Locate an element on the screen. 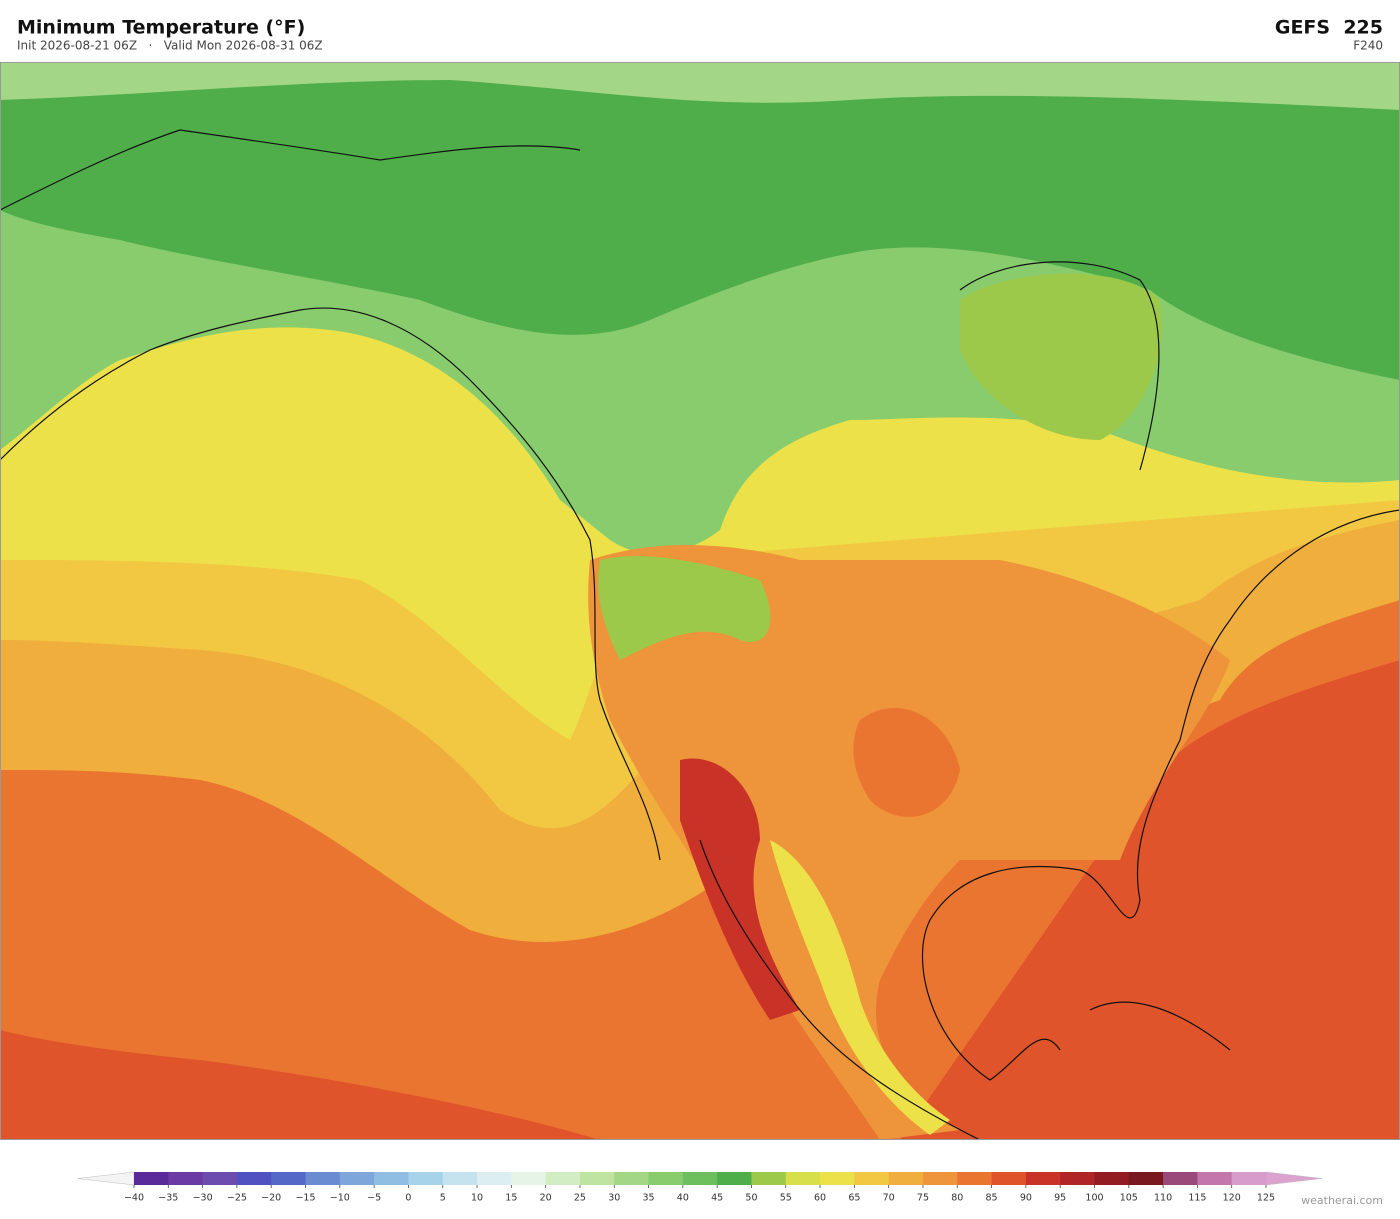 The image size is (1400, 1219). colorbar-tick-label: 20 is located at coordinates (546, 1198).